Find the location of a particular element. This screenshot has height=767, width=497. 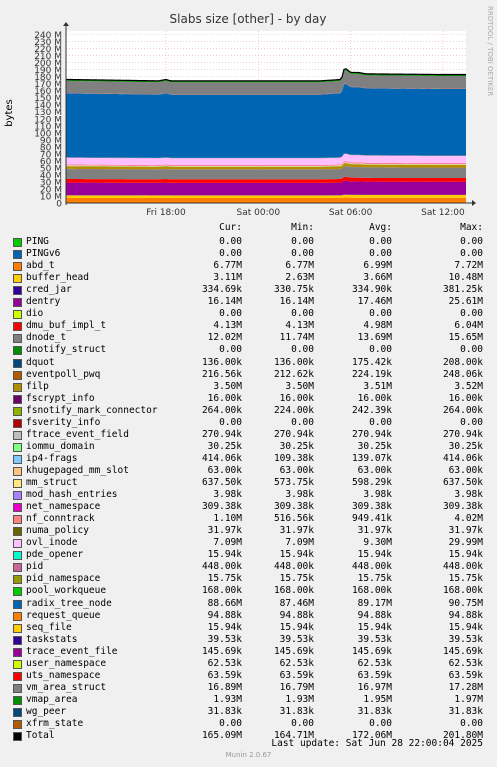

legend-row: user_namespace 62.53k 62.53k 62.53k 62.53k is located at coordinates (248, 664).